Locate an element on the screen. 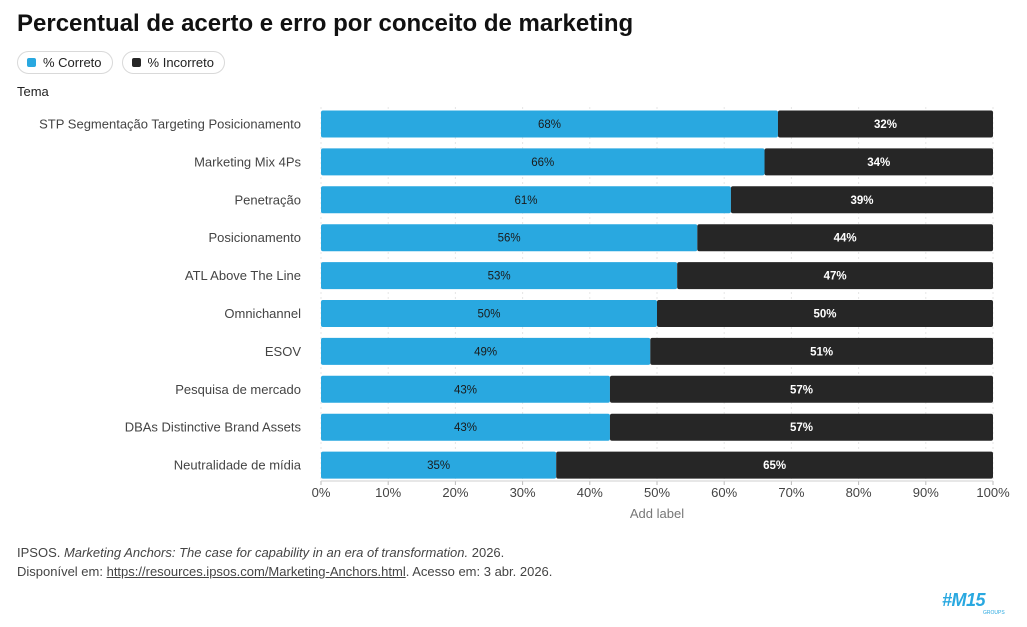 This screenshot has height=627, width=1027. legend: % Correto % Incorreto is located at coordinates (121, 62).